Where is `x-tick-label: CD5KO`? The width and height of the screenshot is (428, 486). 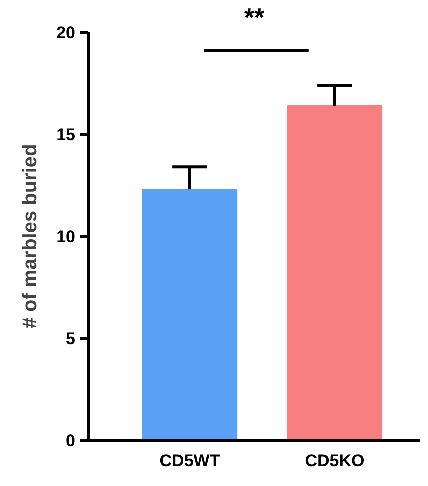 x-tick-label: CD5KO is located at coordinates (335, 461).